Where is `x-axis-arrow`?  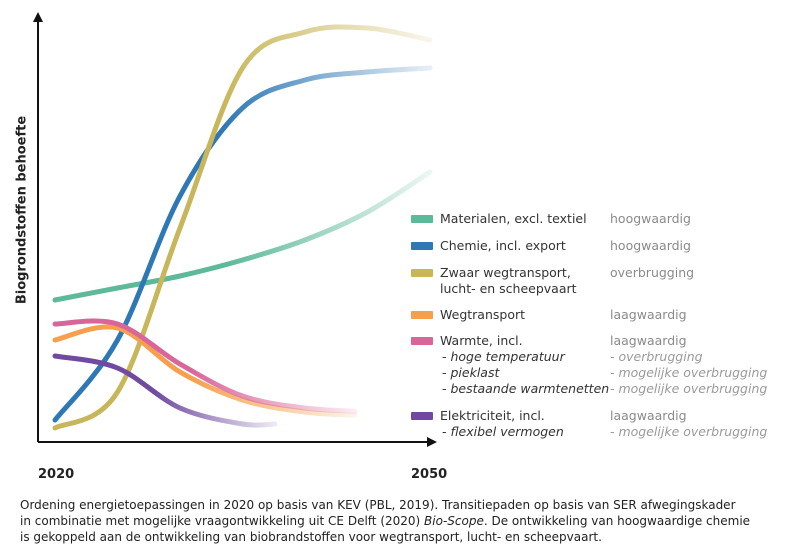
x-axis-arrow is located at coordinates (432, 442).